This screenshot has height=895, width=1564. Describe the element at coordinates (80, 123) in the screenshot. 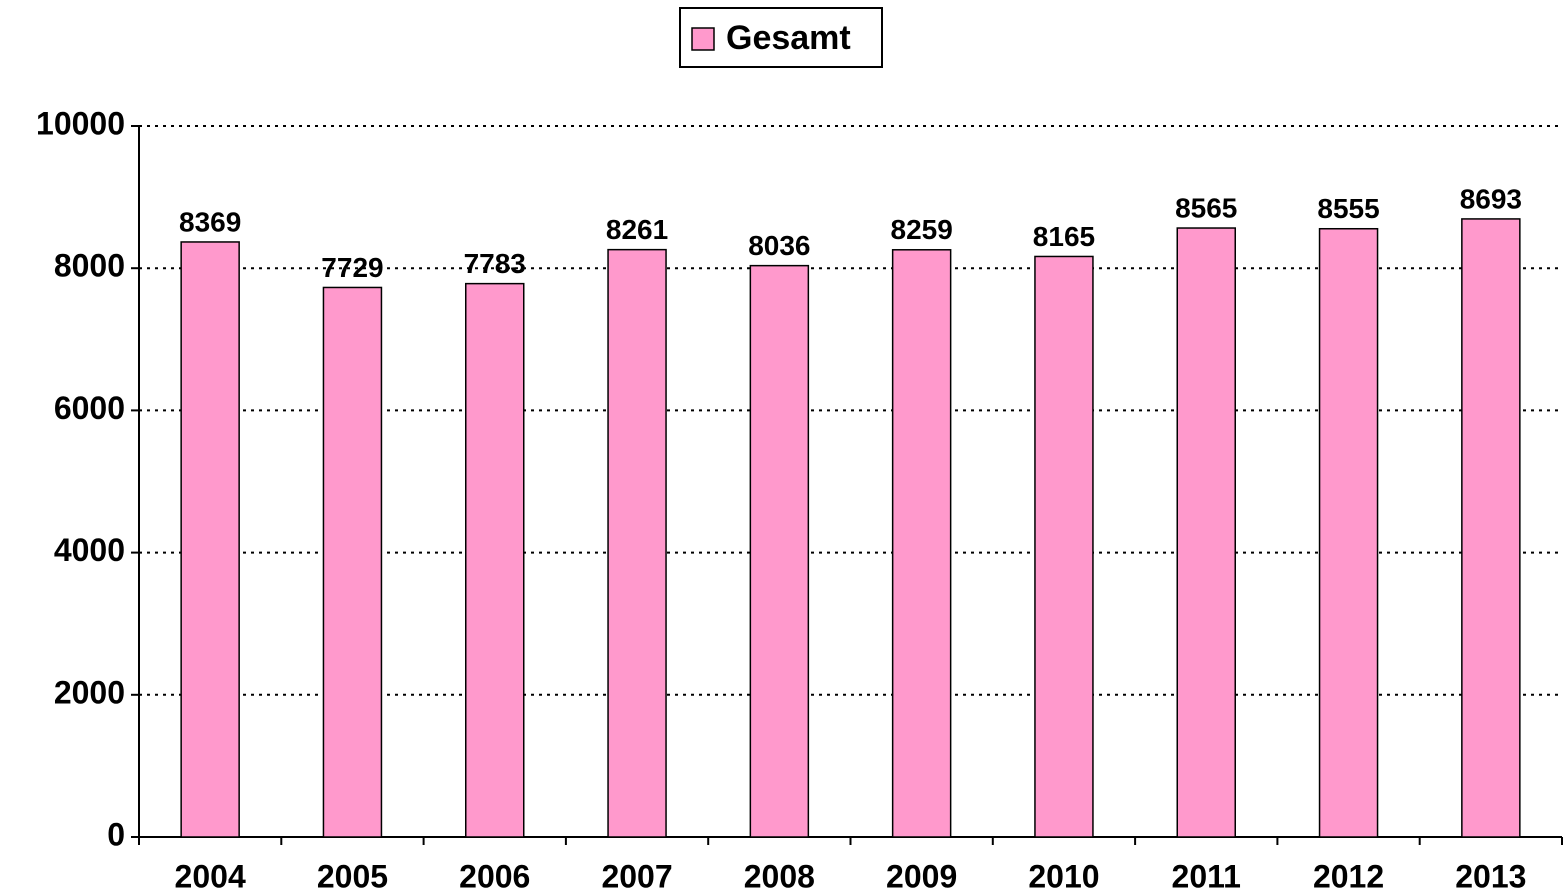

I see `y-tick-label: 10000` at that location.